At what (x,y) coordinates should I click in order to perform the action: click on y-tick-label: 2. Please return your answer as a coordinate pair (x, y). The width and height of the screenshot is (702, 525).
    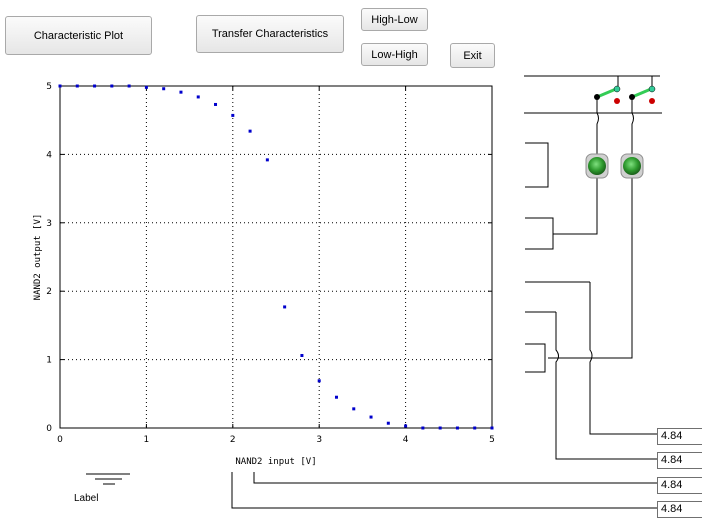
    Looking at the image, I should click on (49, 292).